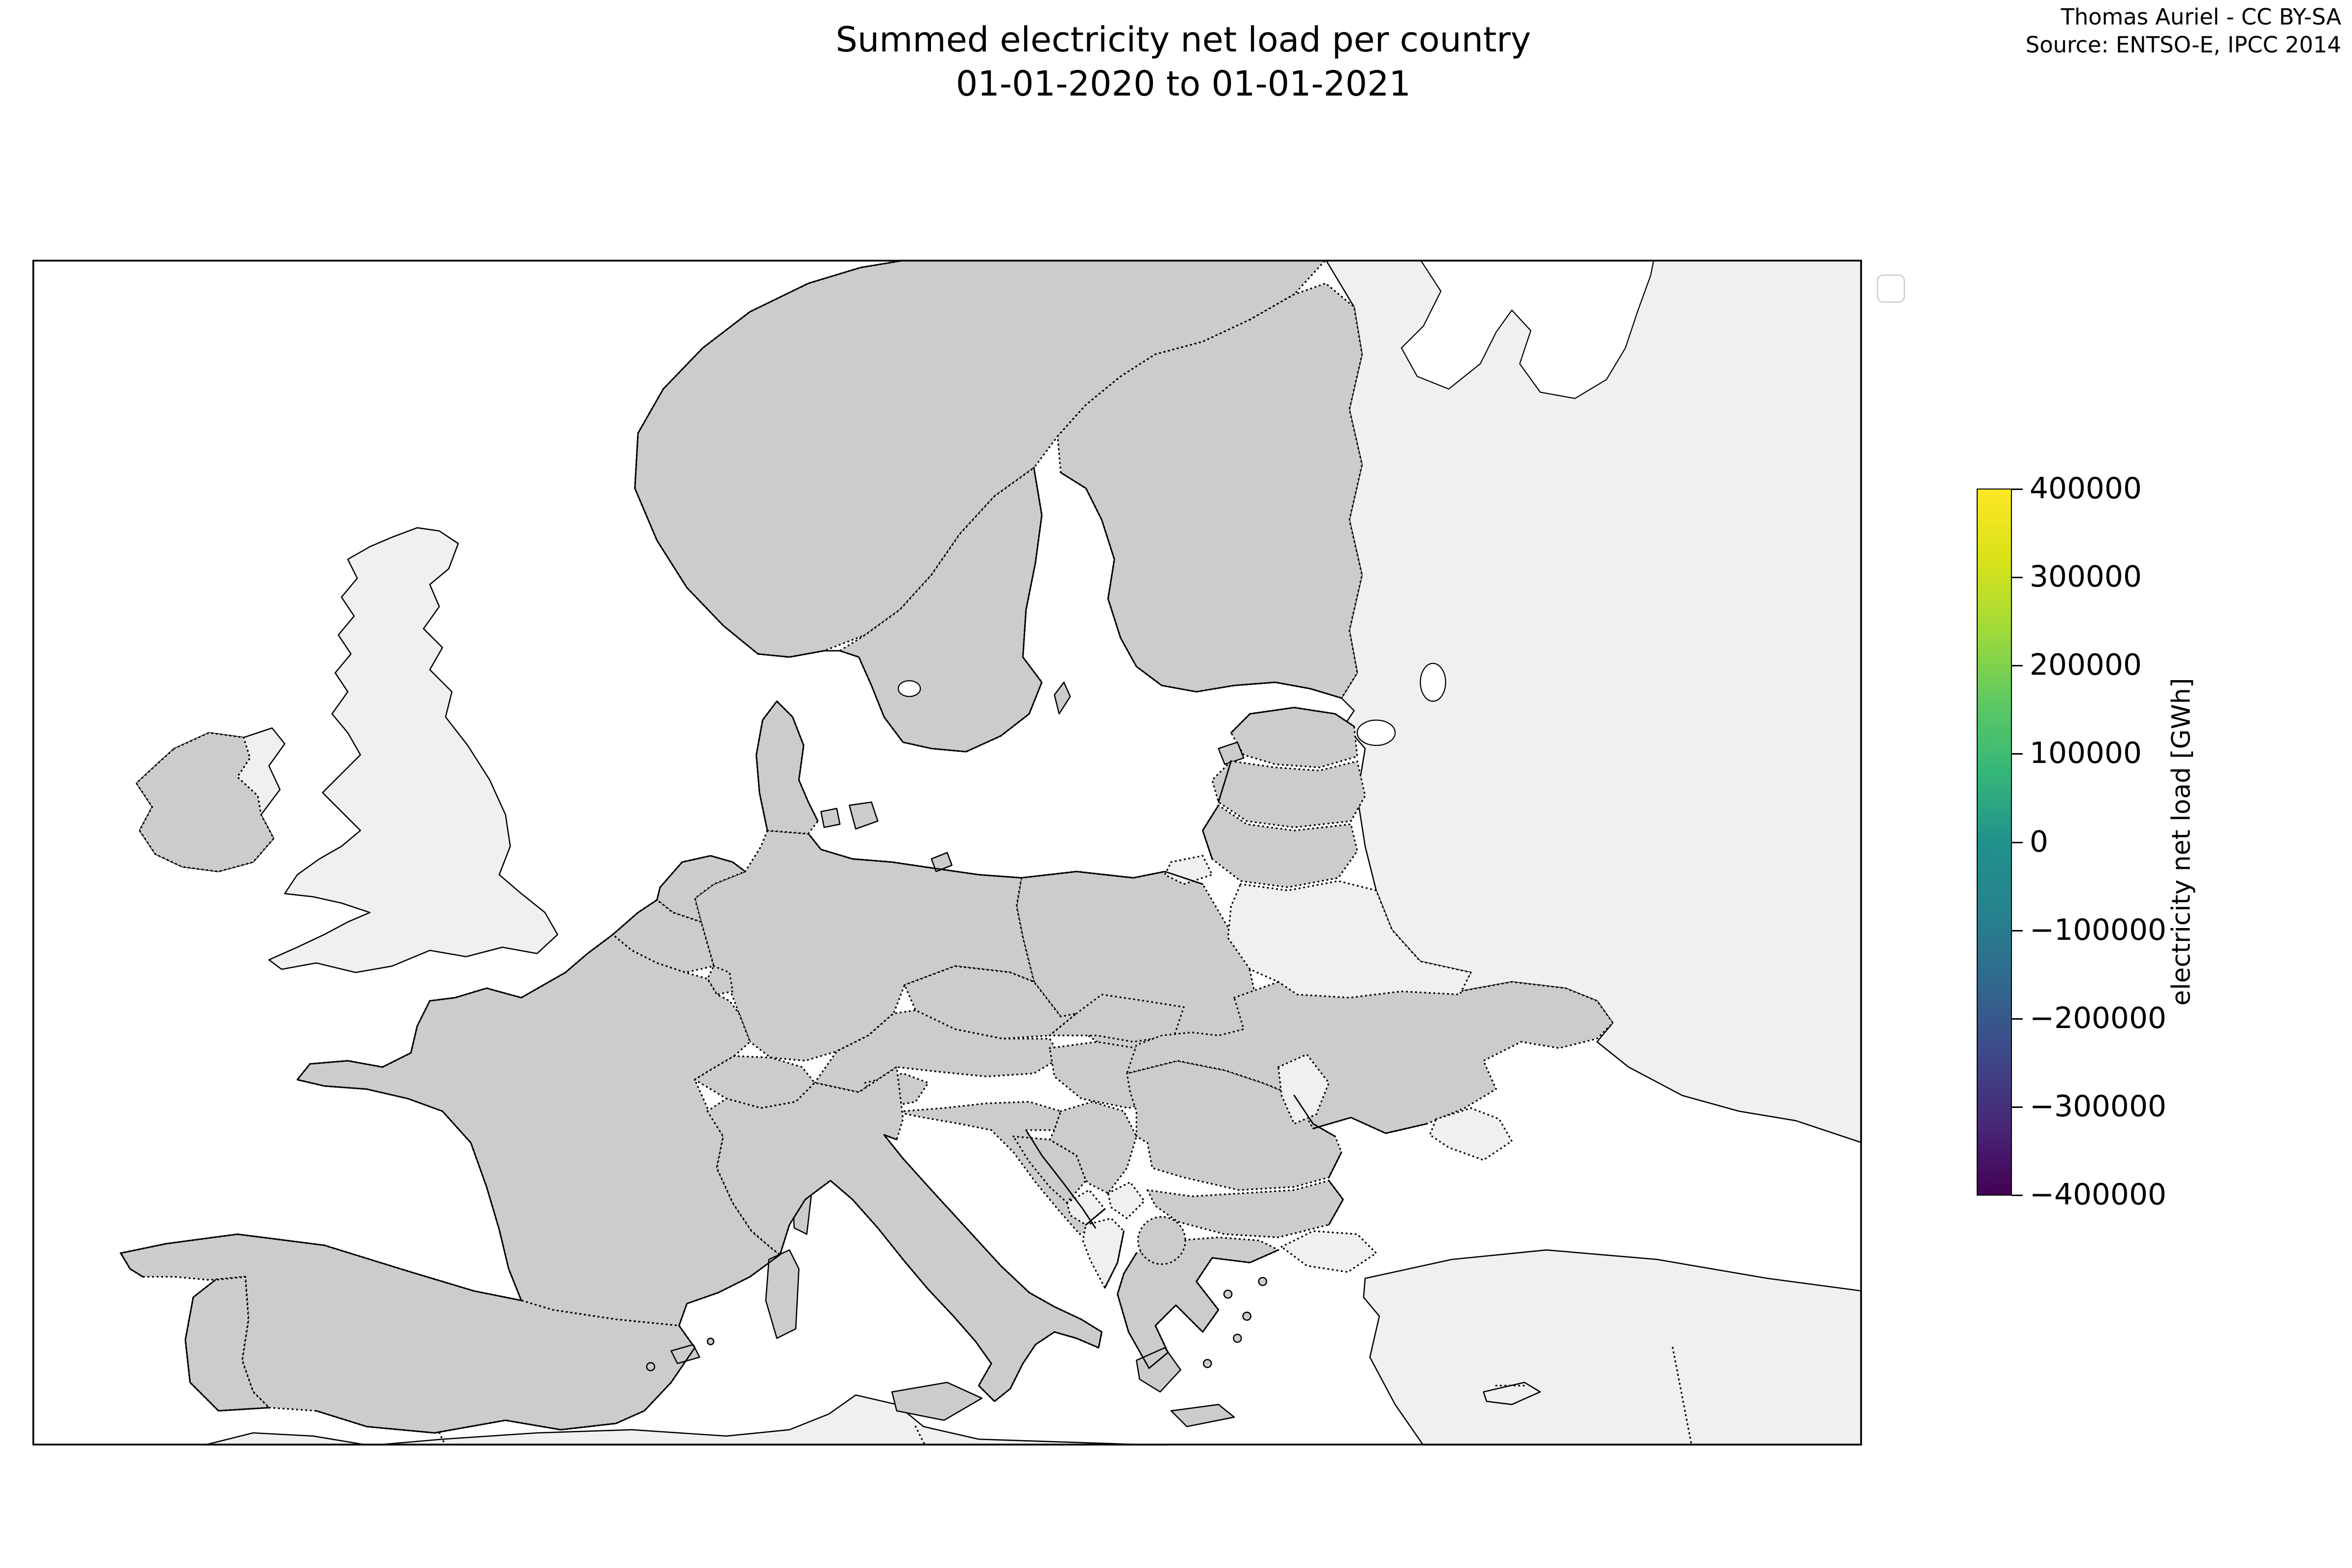  I want to click on island-bornholm, so click(942, 862).